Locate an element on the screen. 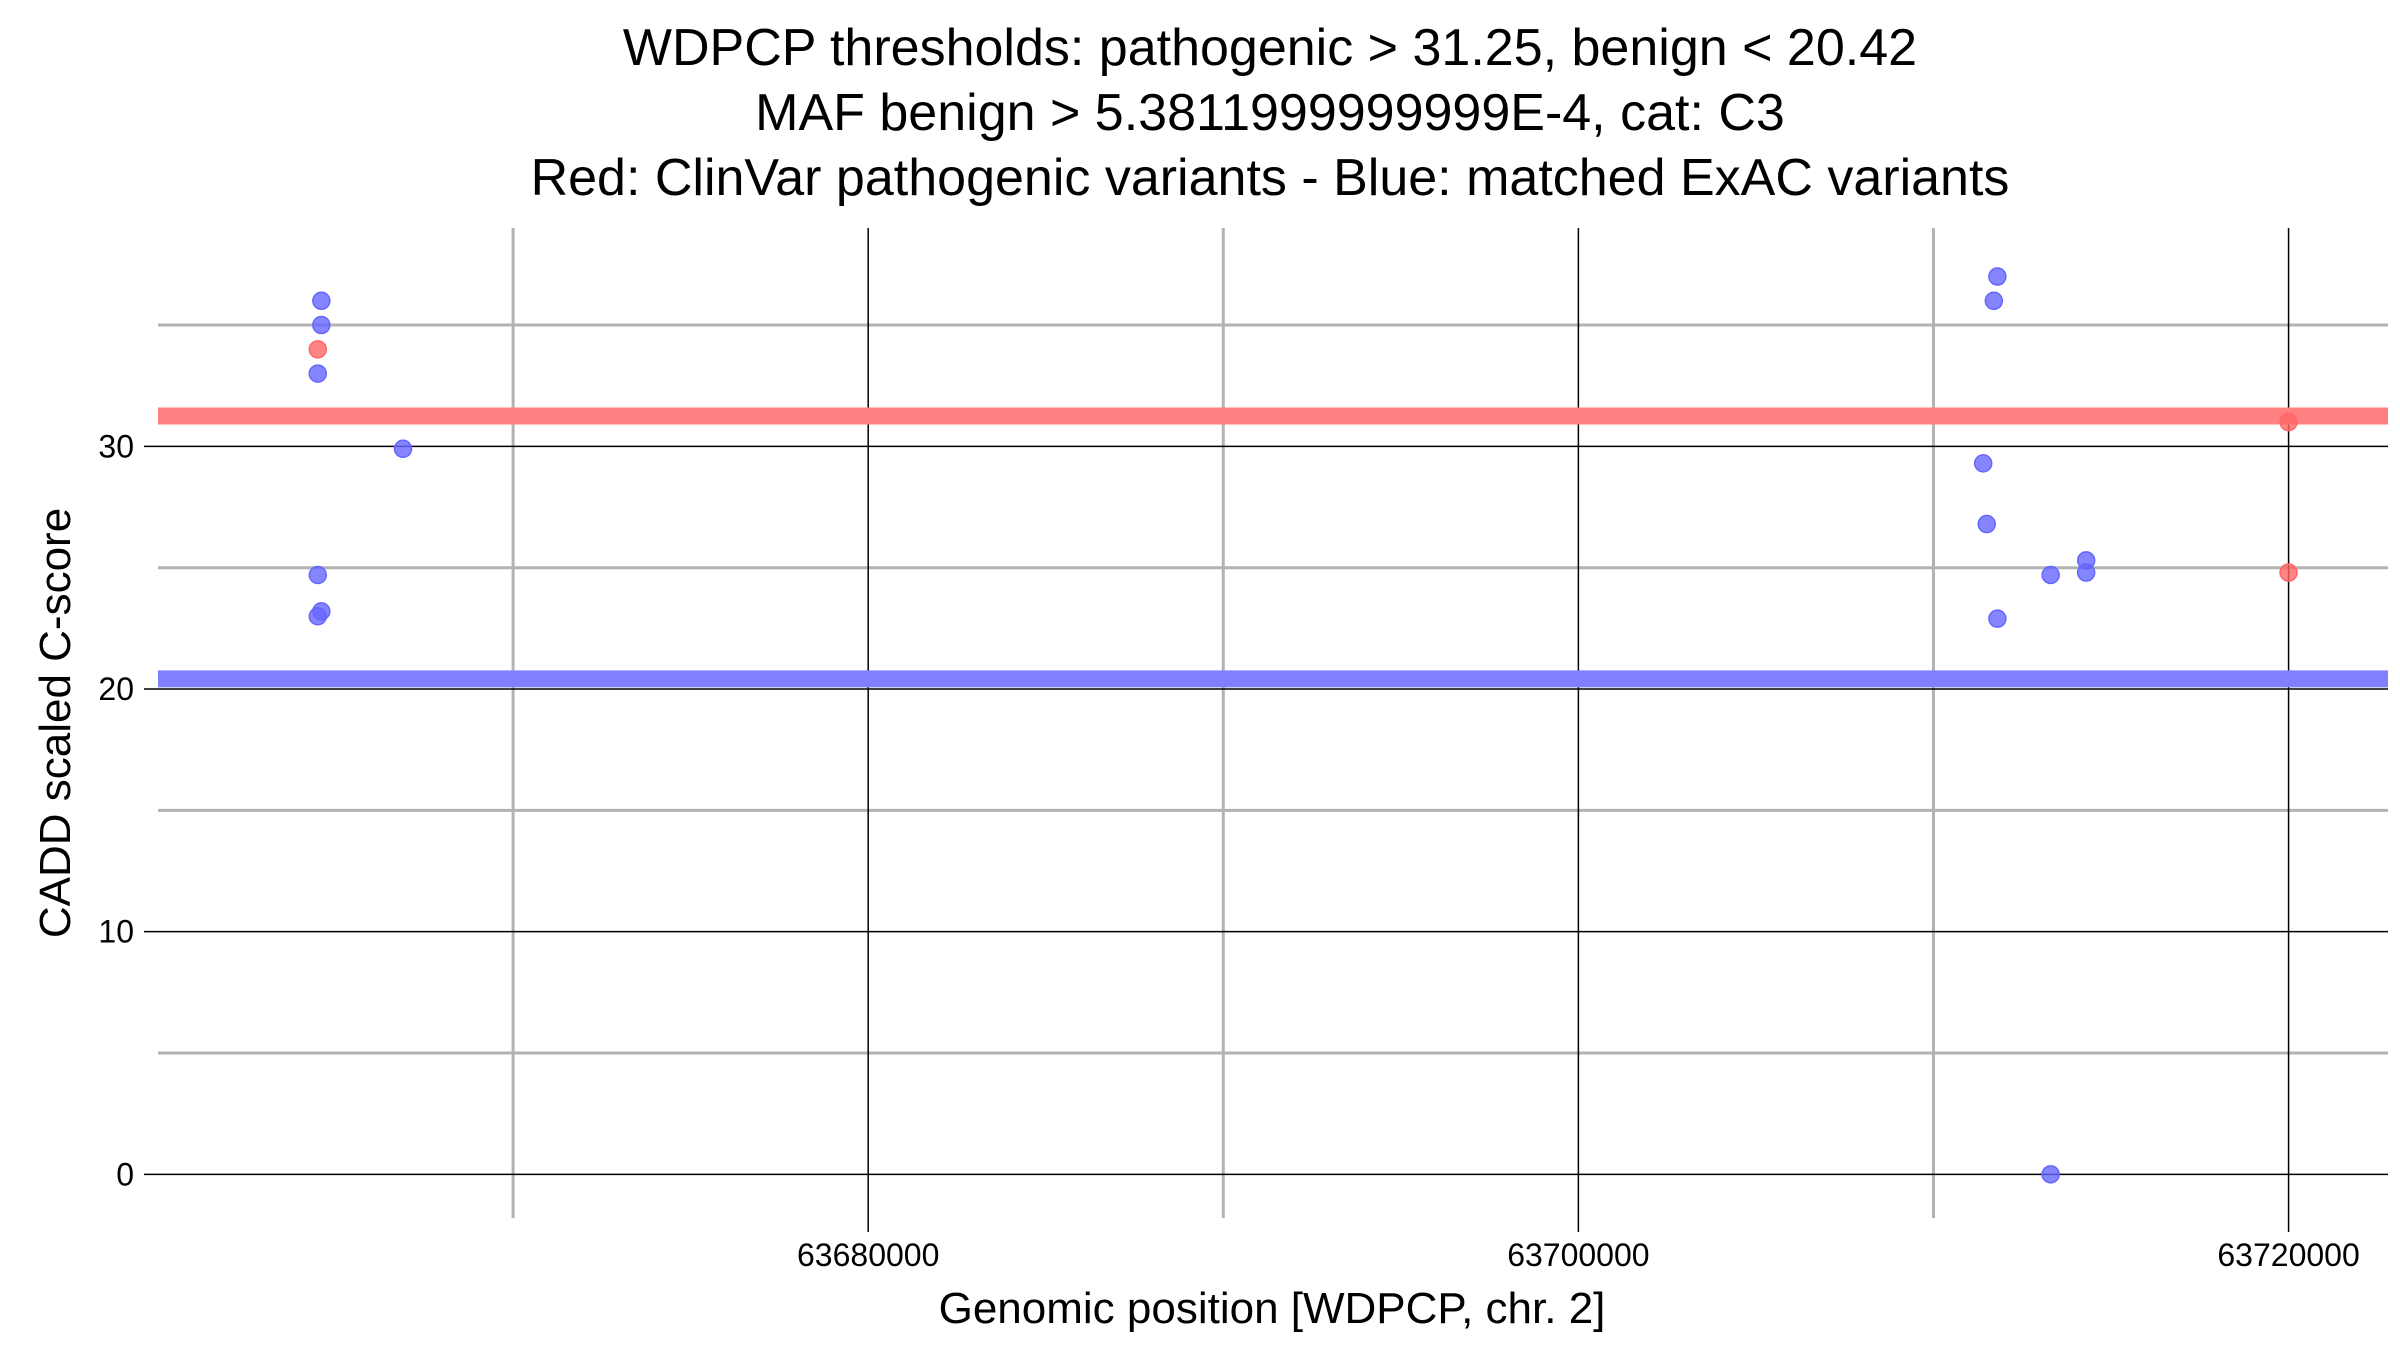 The width and height of the screenshot is (2400, 1350). y-tick-label: 30 is located at coordinates (116, 446).